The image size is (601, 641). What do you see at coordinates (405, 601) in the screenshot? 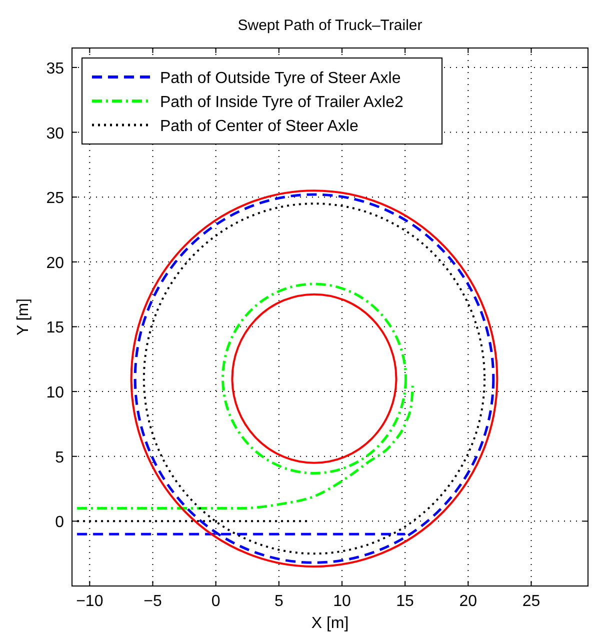
I see `x-tick-label: 15` at bounding box center [405, 601].